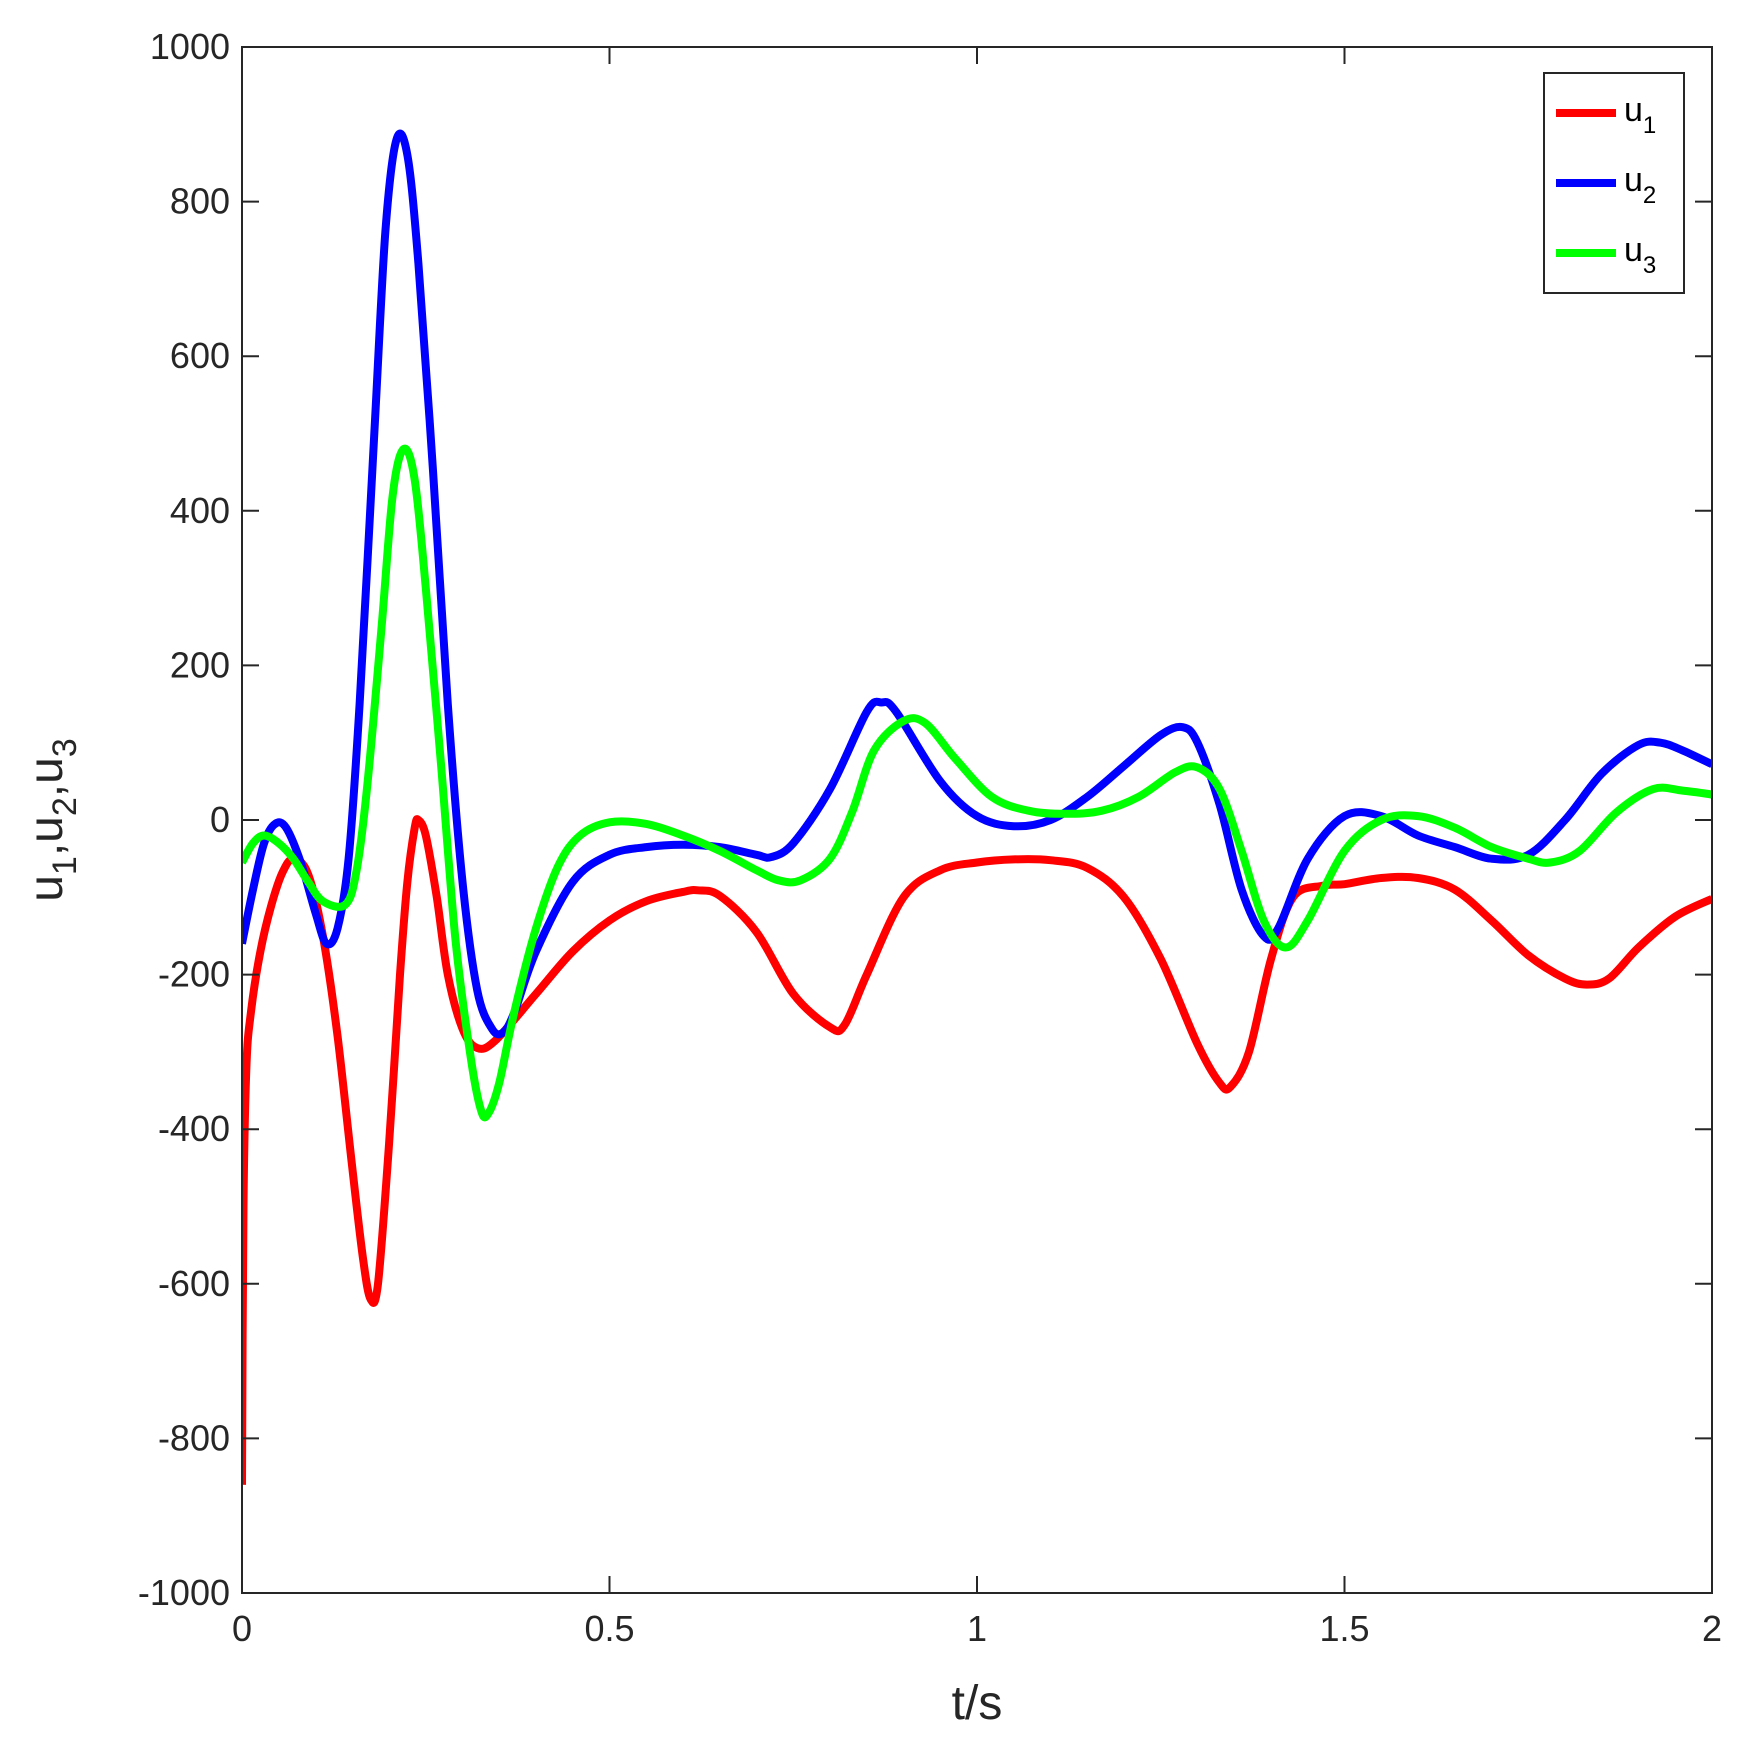 The height and width of the screenshot is (1750, 1759). Describe the element at coordinates (1649, 265) in the screenshot. I see `legend-label-subscript: 3` at that location.